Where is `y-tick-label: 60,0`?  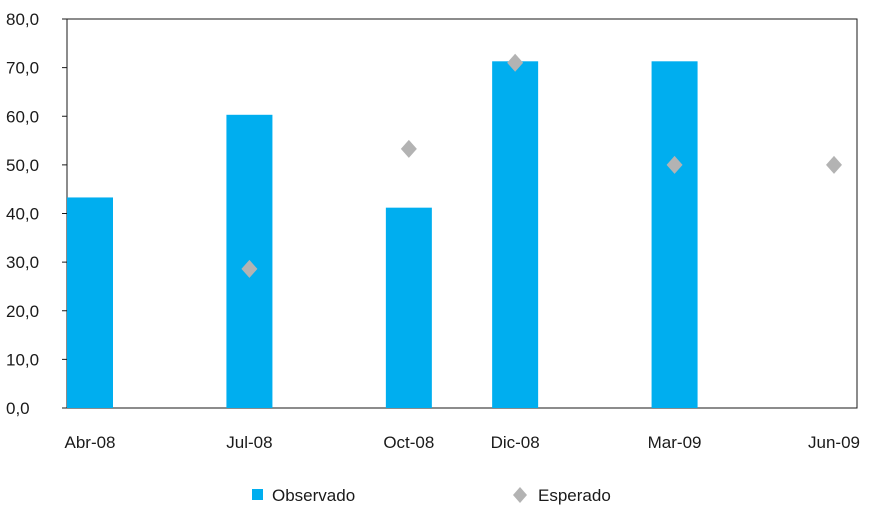
y-tick-label: 60,0 is located at coordinates (22, 116).